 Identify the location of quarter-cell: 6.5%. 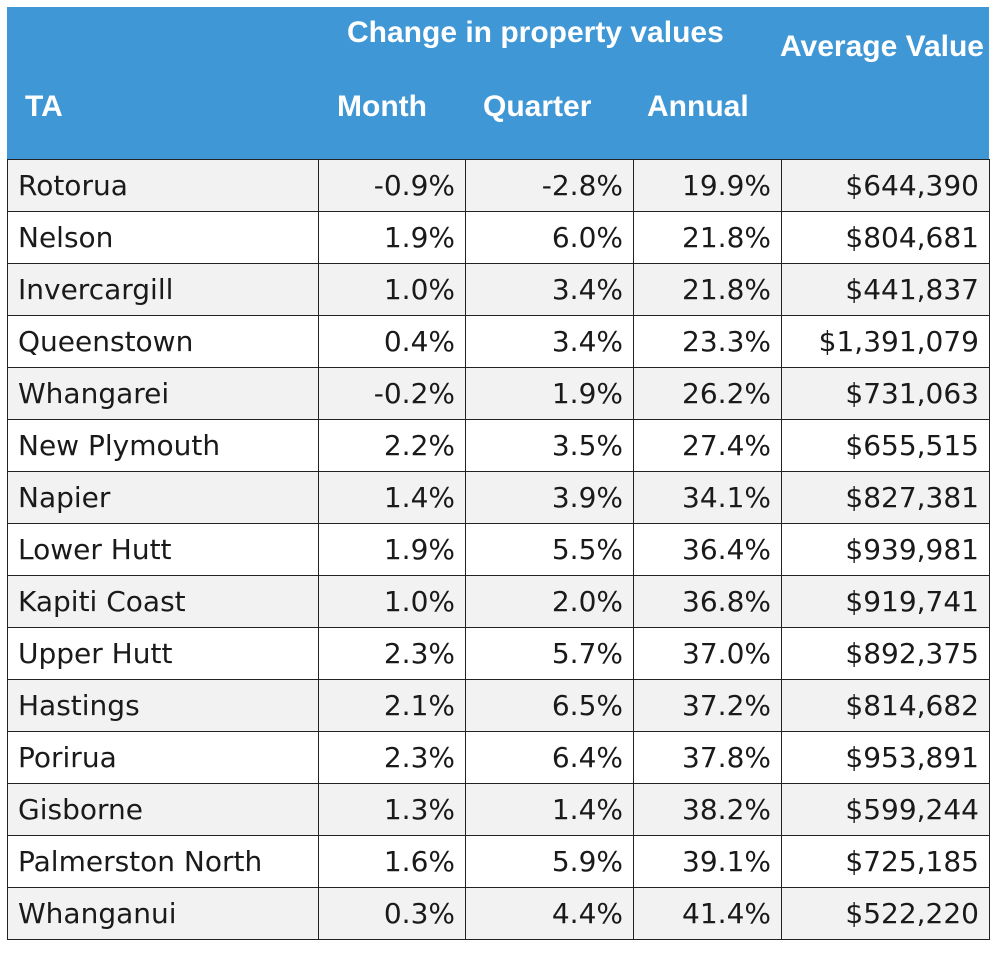
(549, 705).